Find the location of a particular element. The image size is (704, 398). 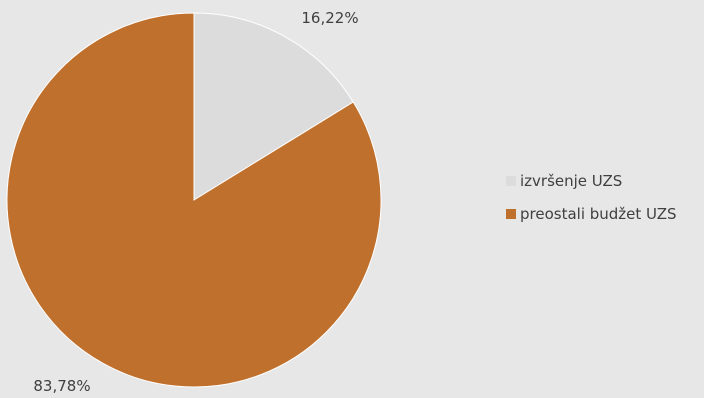

legend: izvršenje UZS preostali budžet UZS is located at coordinates (591, 197).